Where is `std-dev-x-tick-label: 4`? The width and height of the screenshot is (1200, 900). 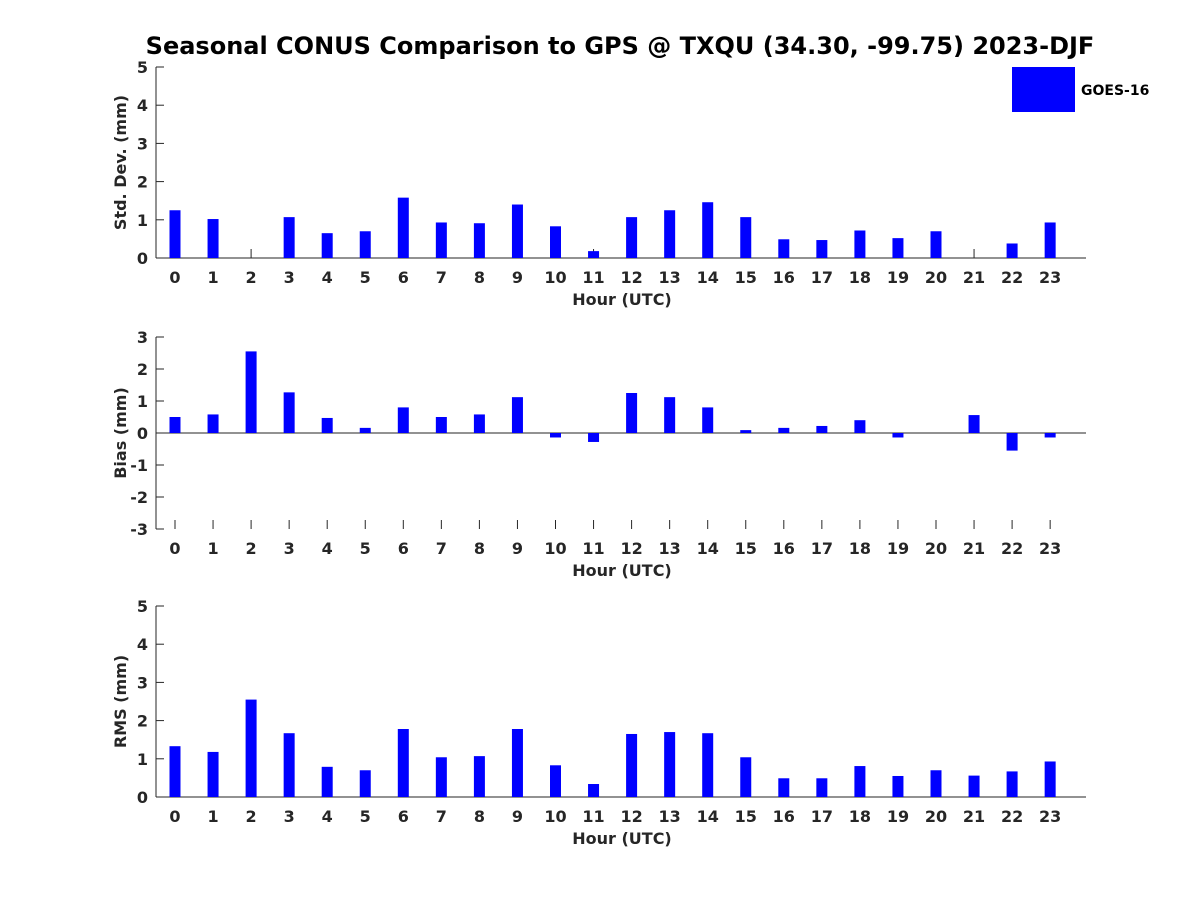 std-dev-x-tick-label: 4 is located at coordinates (327, 277).